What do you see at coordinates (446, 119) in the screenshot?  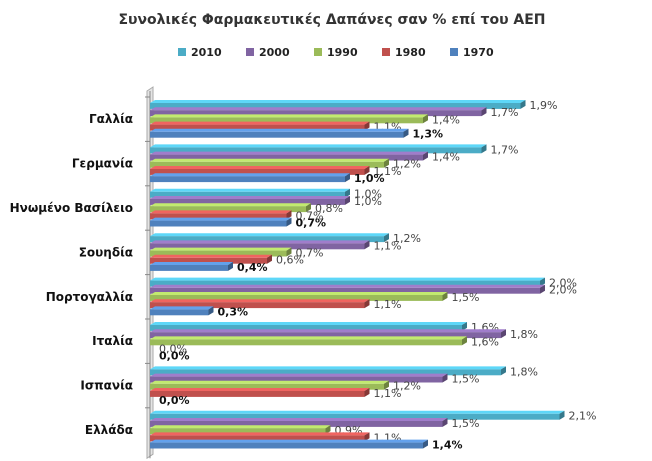 I see `data-label-1990: 1,4%` at bounding box center [446, 119].